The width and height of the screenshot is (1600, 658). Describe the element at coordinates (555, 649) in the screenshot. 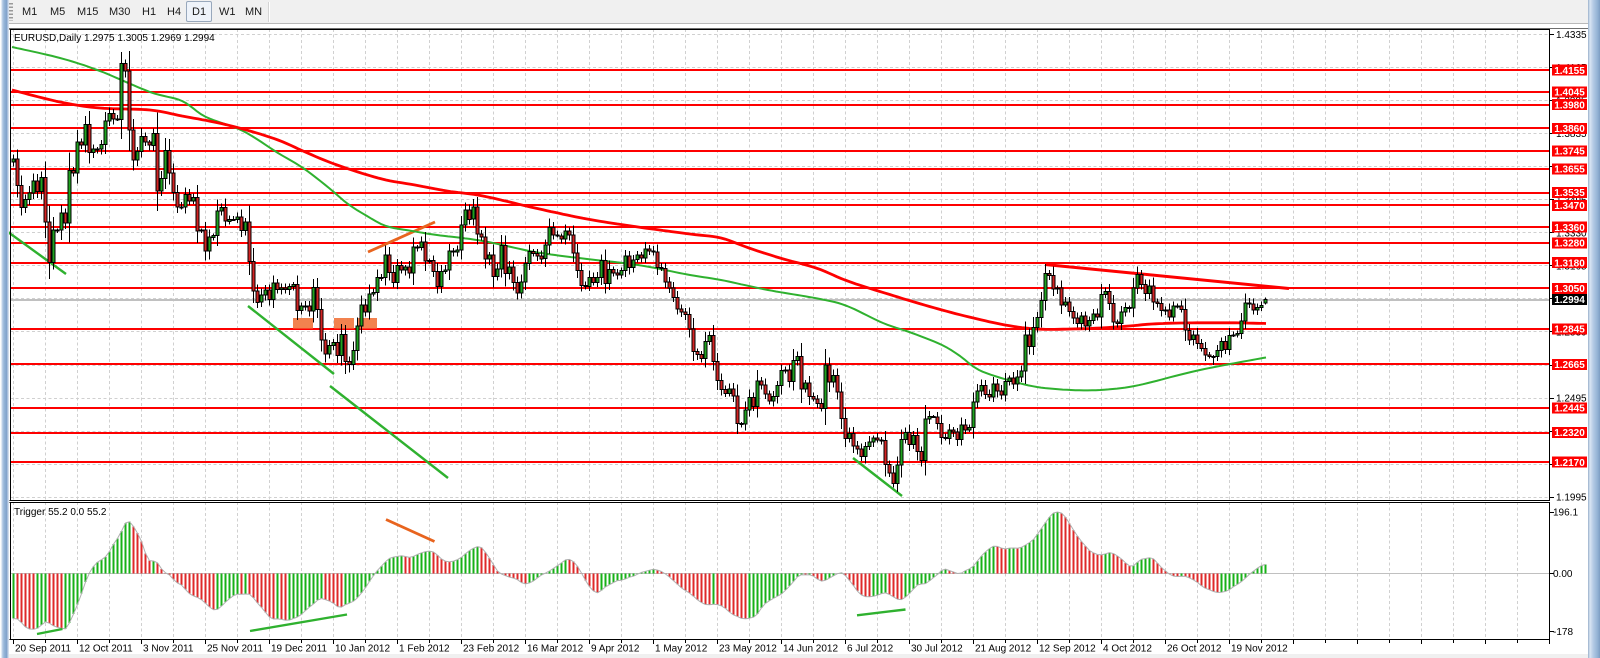

I see `svg-text: 16 Mar 2012` at that location.